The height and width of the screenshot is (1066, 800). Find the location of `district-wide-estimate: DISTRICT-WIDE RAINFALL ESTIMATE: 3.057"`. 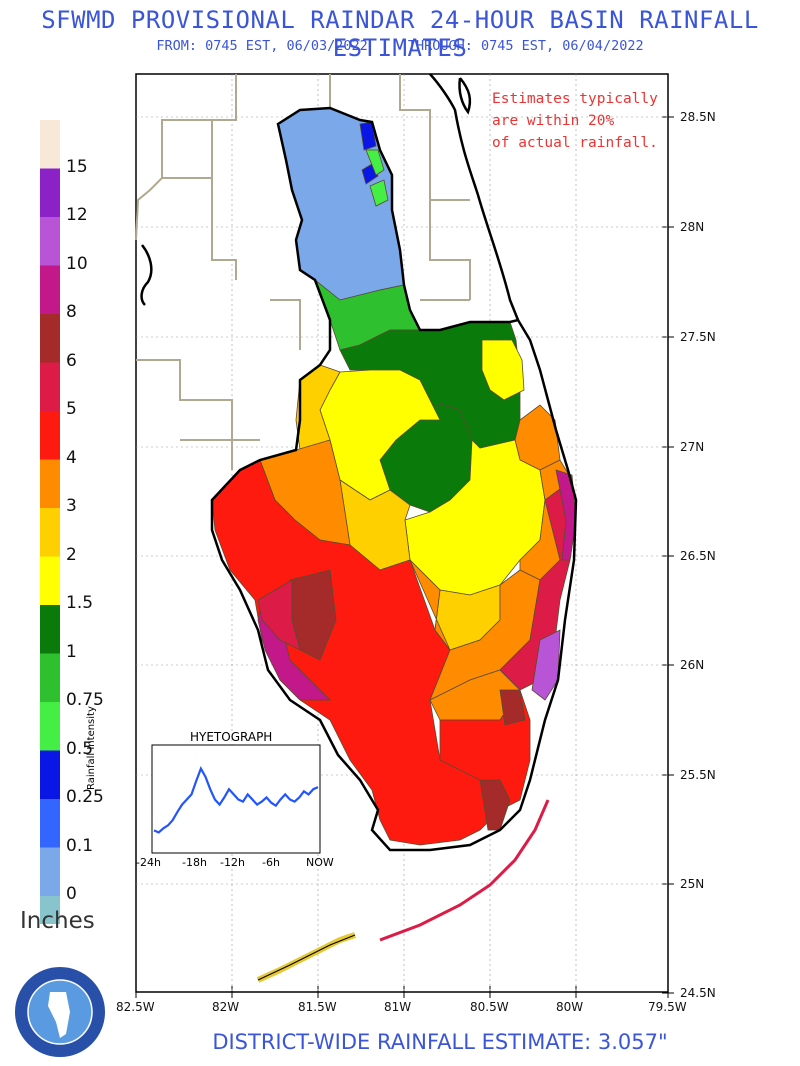

district-wide-estimate: DISTRICT-WIDE RAINFALL ESTIMATE: 3.057" is located at coordinates (440, 1042).